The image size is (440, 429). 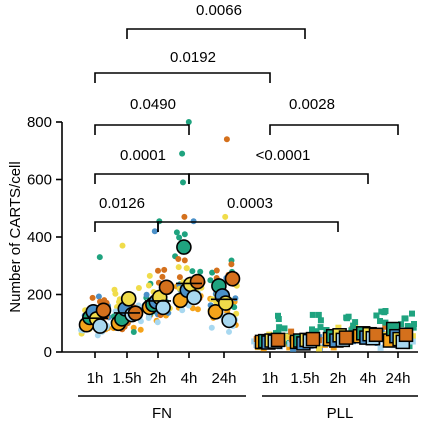 I want to click on y-tick-label: 600, so click(x=39, y=180).